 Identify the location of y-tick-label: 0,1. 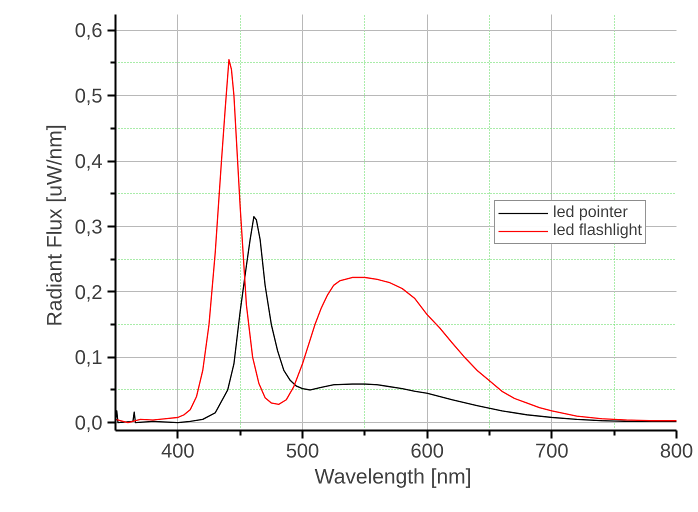
(88, 358).